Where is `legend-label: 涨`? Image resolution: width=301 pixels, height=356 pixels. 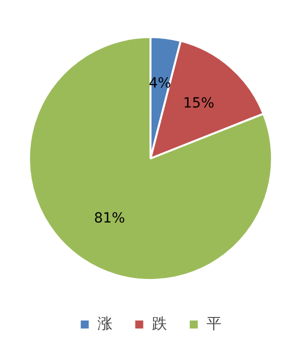
legend-label: 涨 is located at coordinates (104, 323).